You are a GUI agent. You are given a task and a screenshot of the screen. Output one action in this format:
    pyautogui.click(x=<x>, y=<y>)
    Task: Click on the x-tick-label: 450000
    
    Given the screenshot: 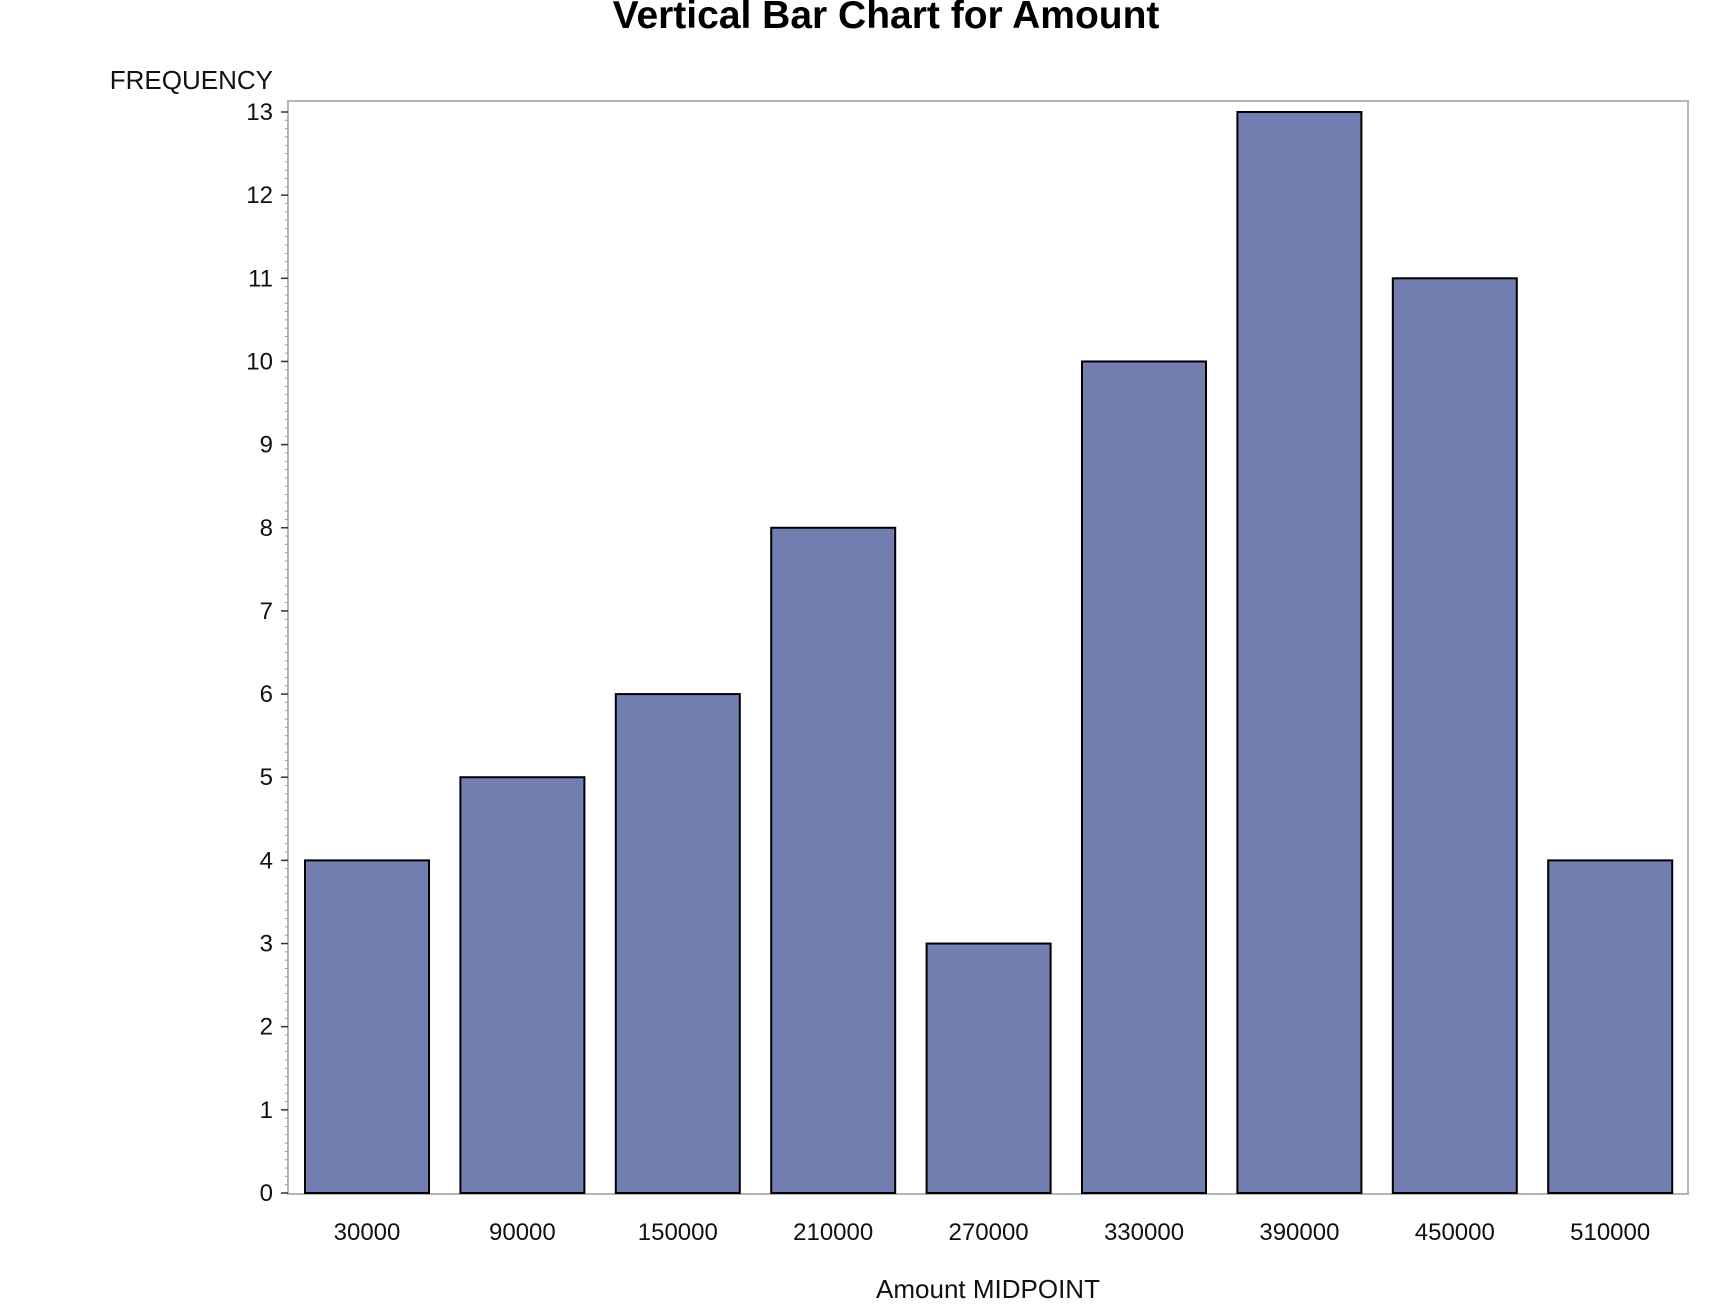 What is the action you would take?
    pyautogui.click(x=1455, y=1232)
    